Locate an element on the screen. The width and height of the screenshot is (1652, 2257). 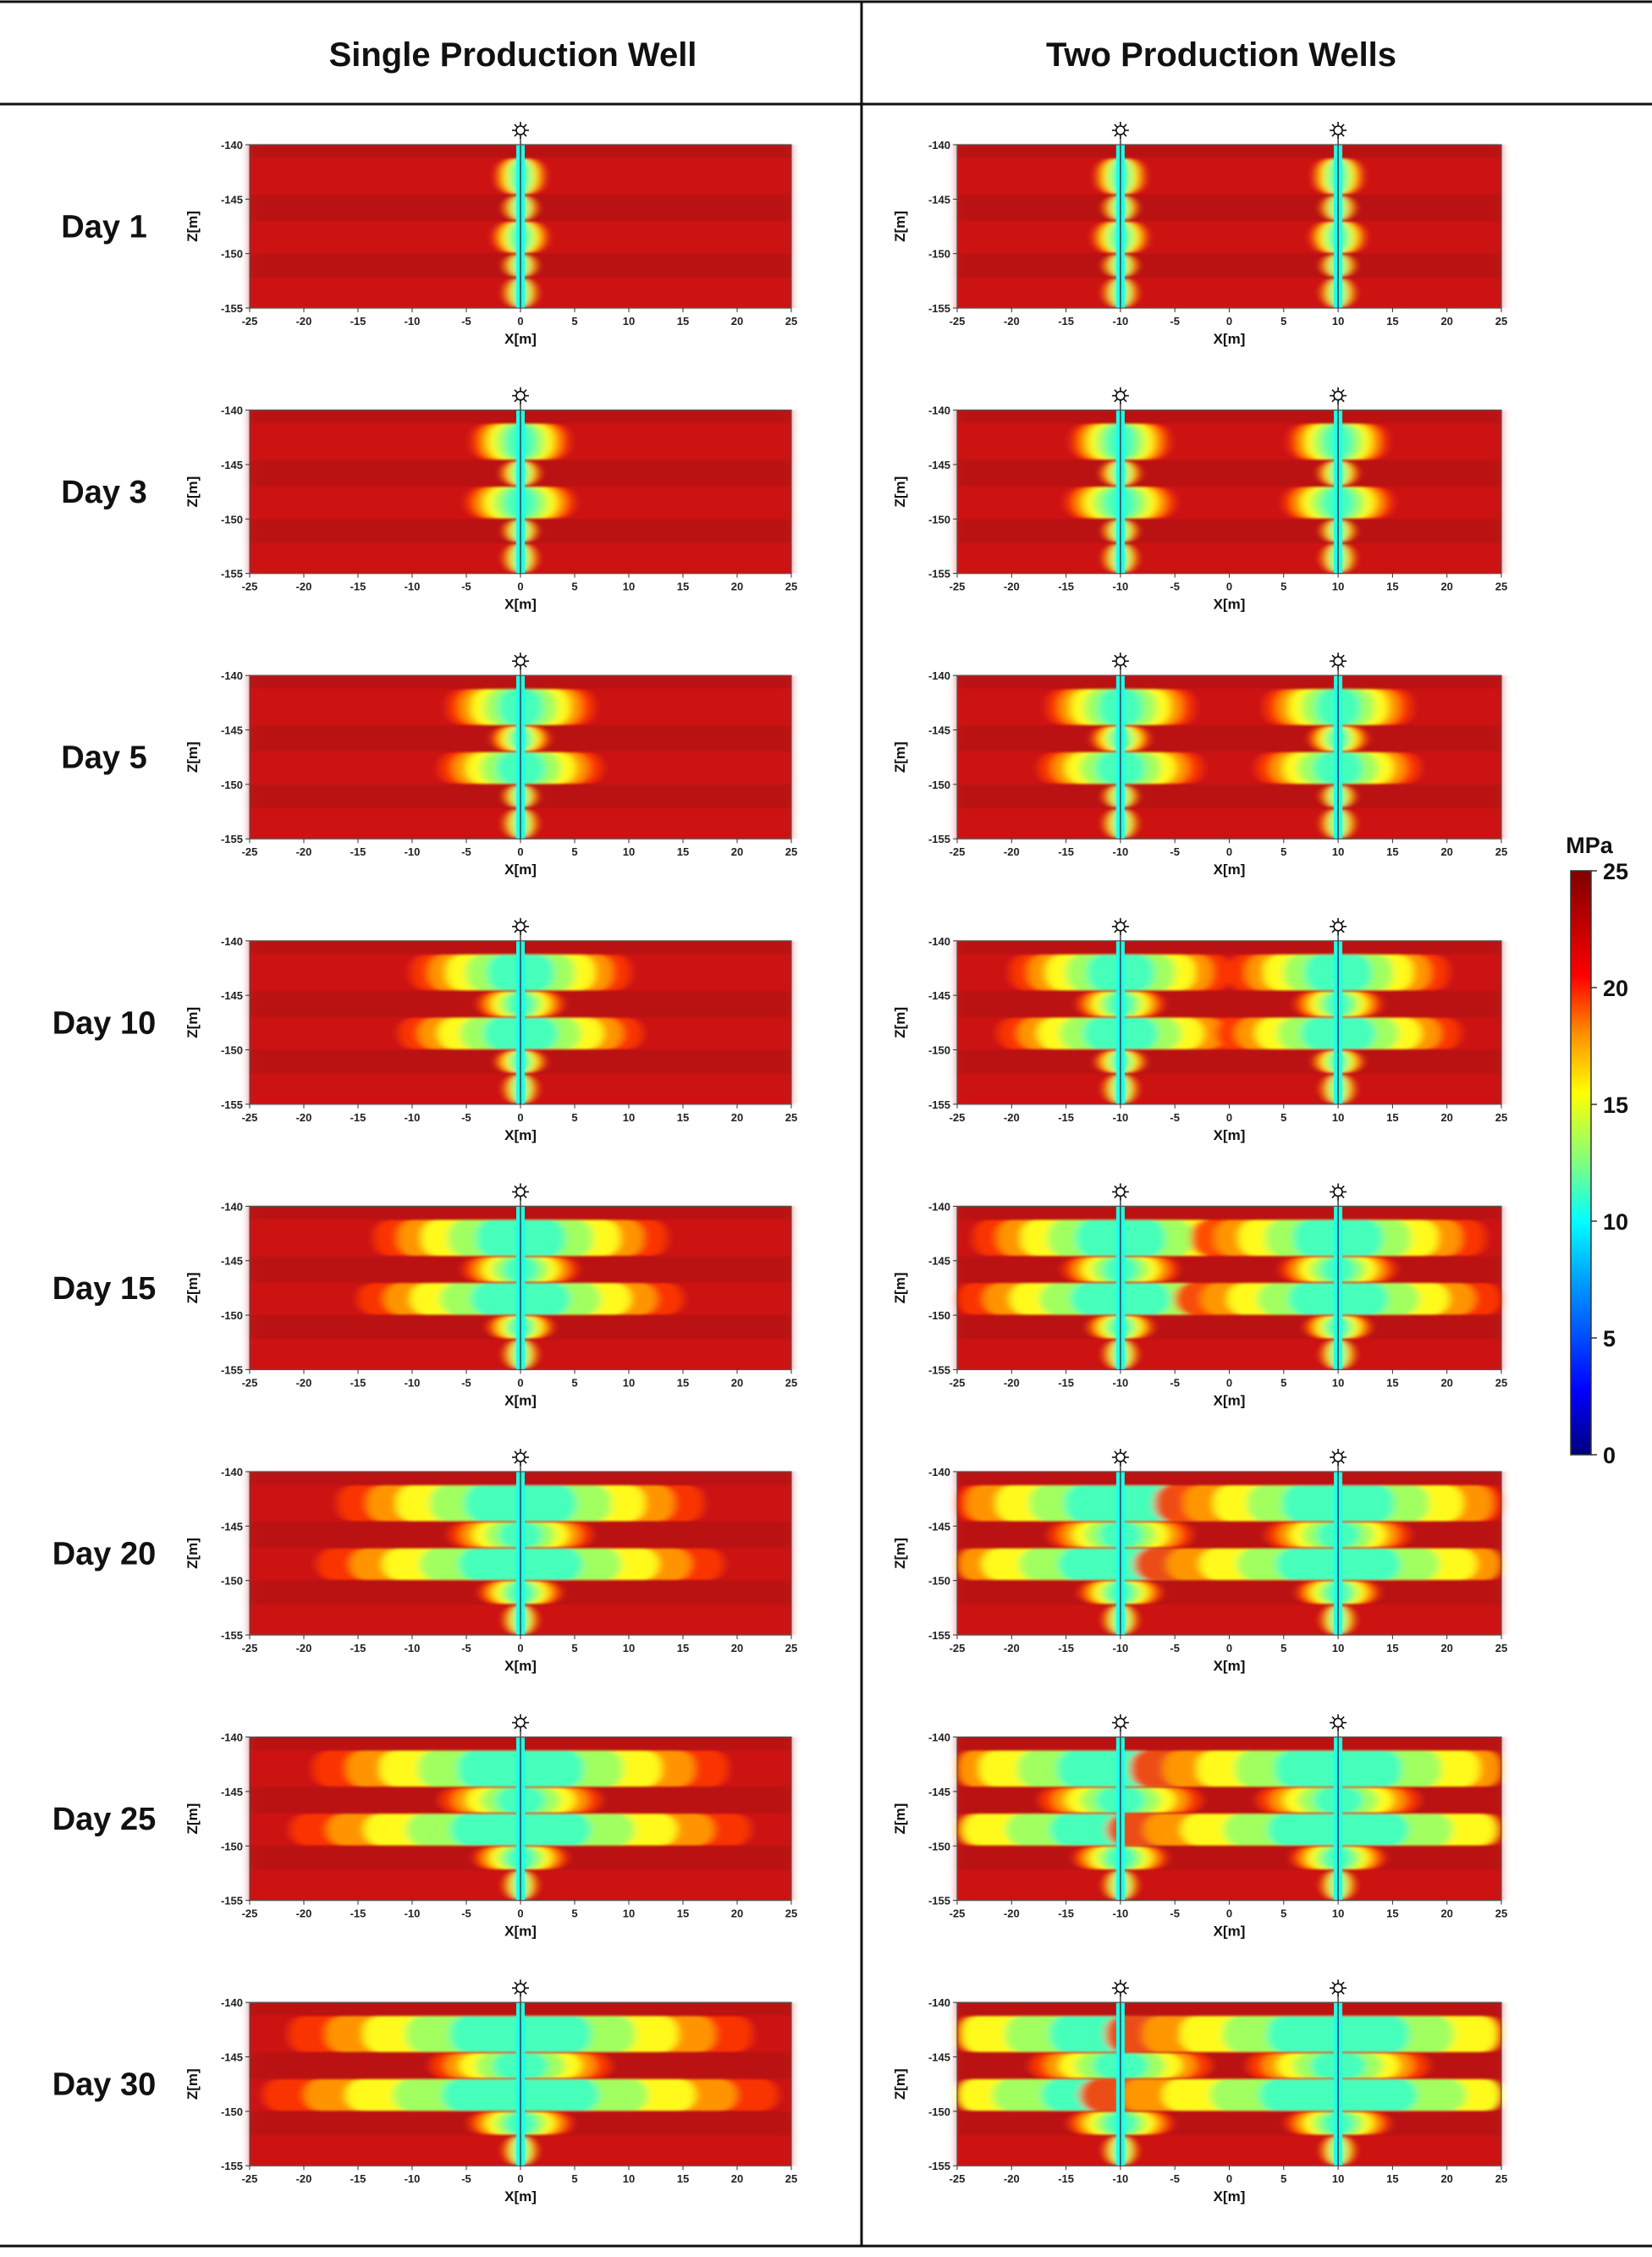
row-label: Day 15 is located at coordinates (104, 1289).